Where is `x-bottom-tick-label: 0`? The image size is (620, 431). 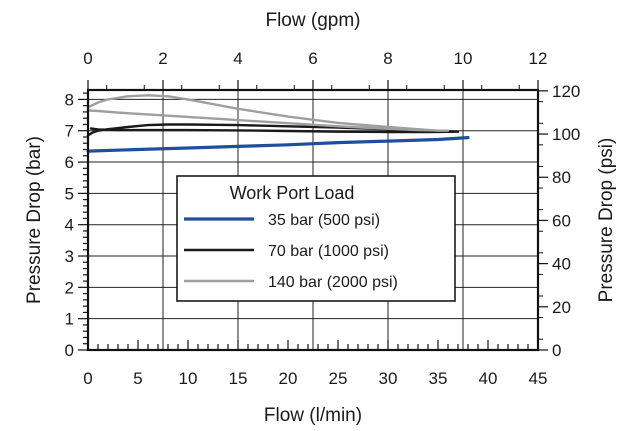
x-bottom-tick-label: 0 is located at coordinates (87, 378).